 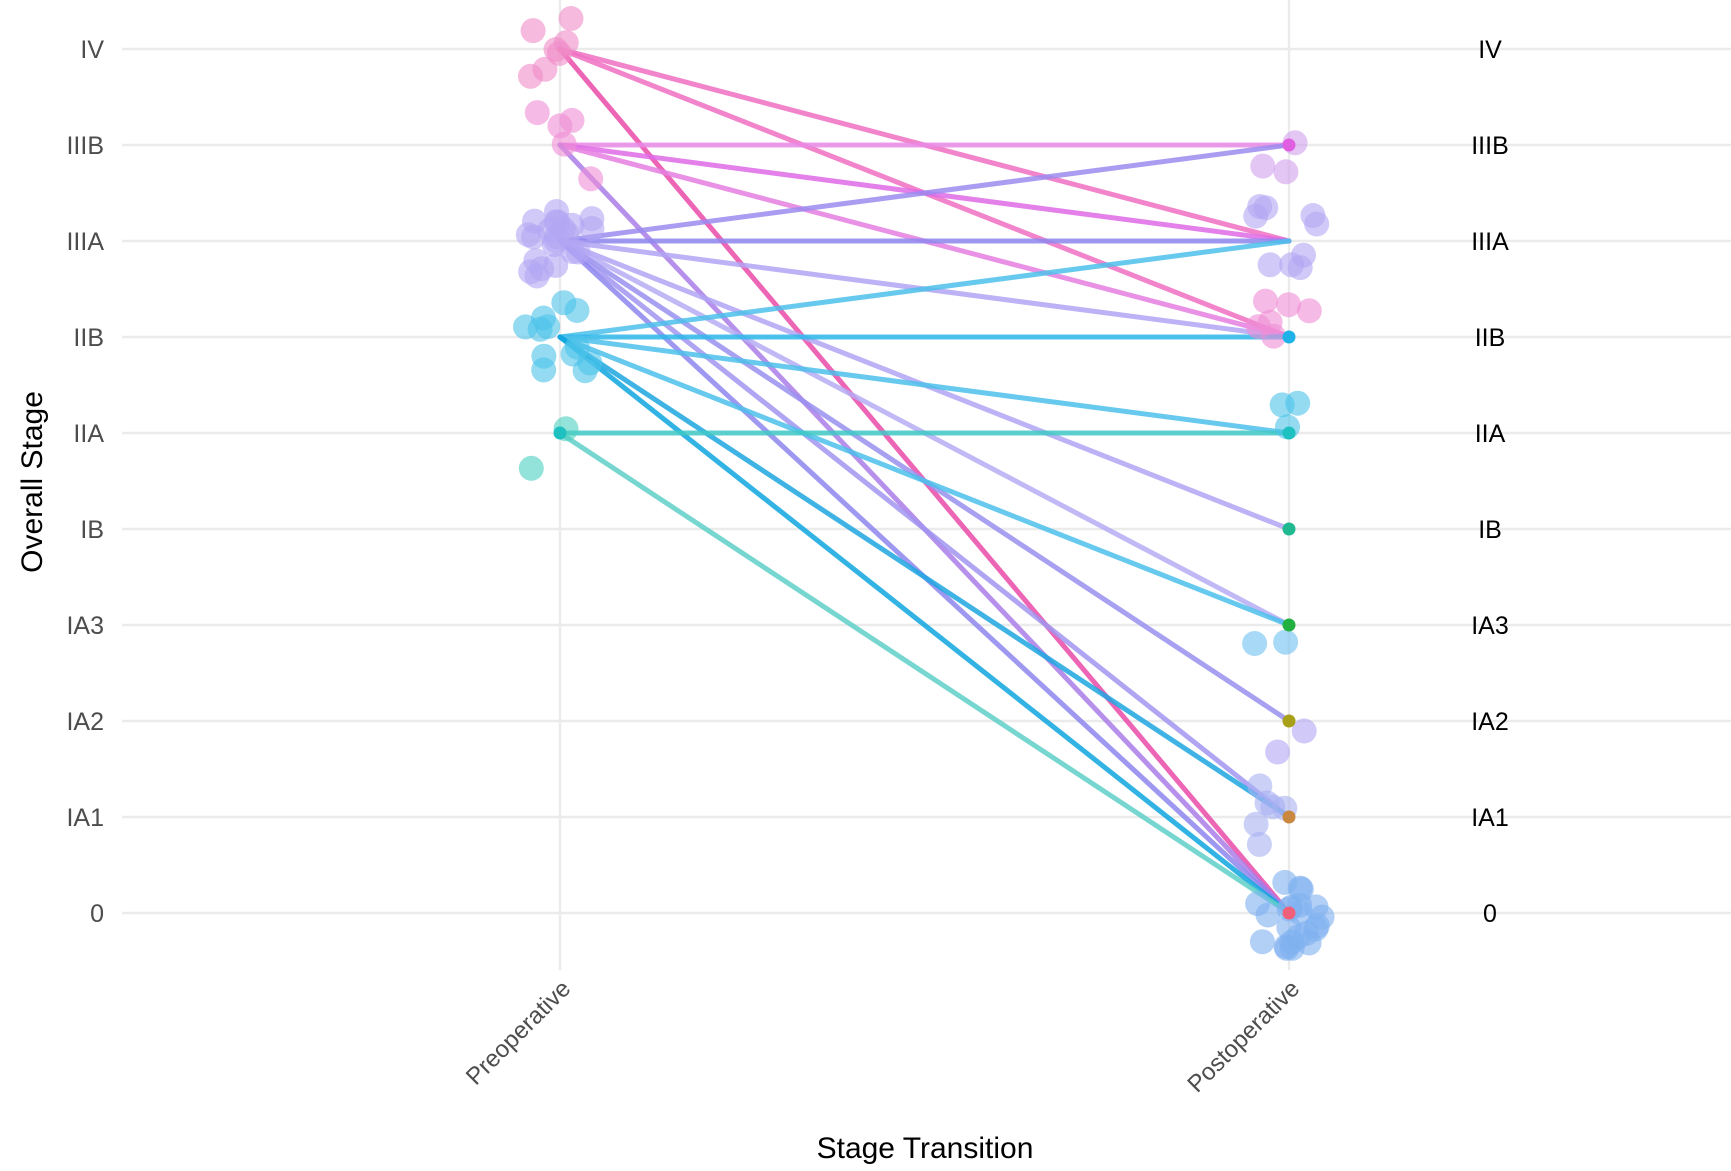 I want to click on x-tick-postoperative: Postoperative, so click(x=1243, y=1036).